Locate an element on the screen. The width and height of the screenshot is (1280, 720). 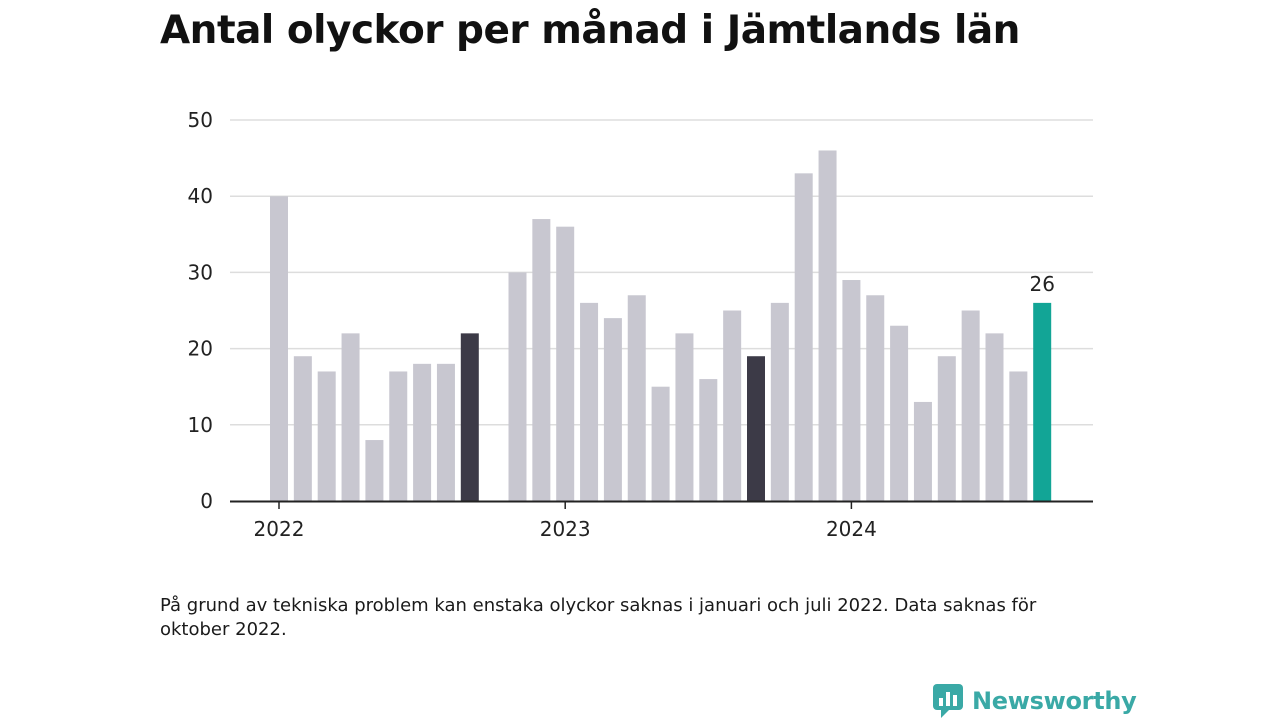
y-axis-ticks: 0 10 20 30 40 50 is located at coordinates (200, 310).